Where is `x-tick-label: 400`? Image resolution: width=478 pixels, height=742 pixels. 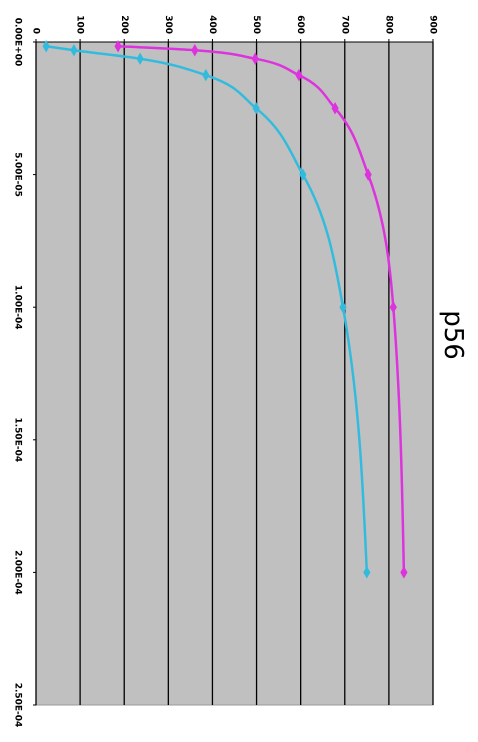
x-tick-label: 400 is located at coordinates (211, 24).